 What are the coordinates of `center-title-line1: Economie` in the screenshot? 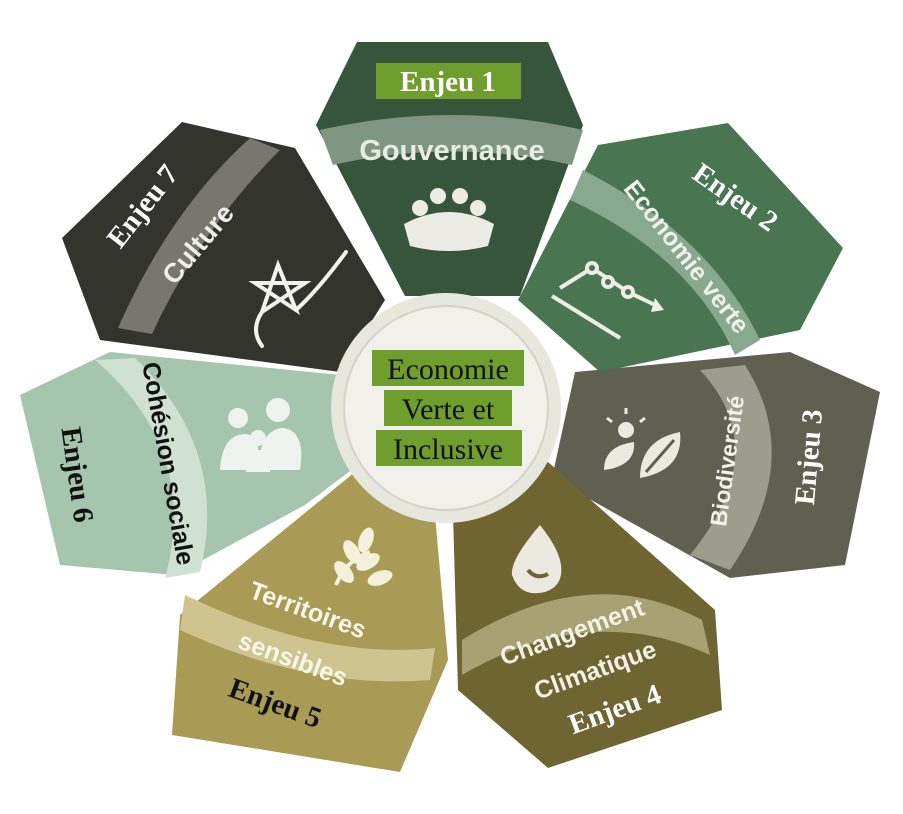 It's located at (448, 369).